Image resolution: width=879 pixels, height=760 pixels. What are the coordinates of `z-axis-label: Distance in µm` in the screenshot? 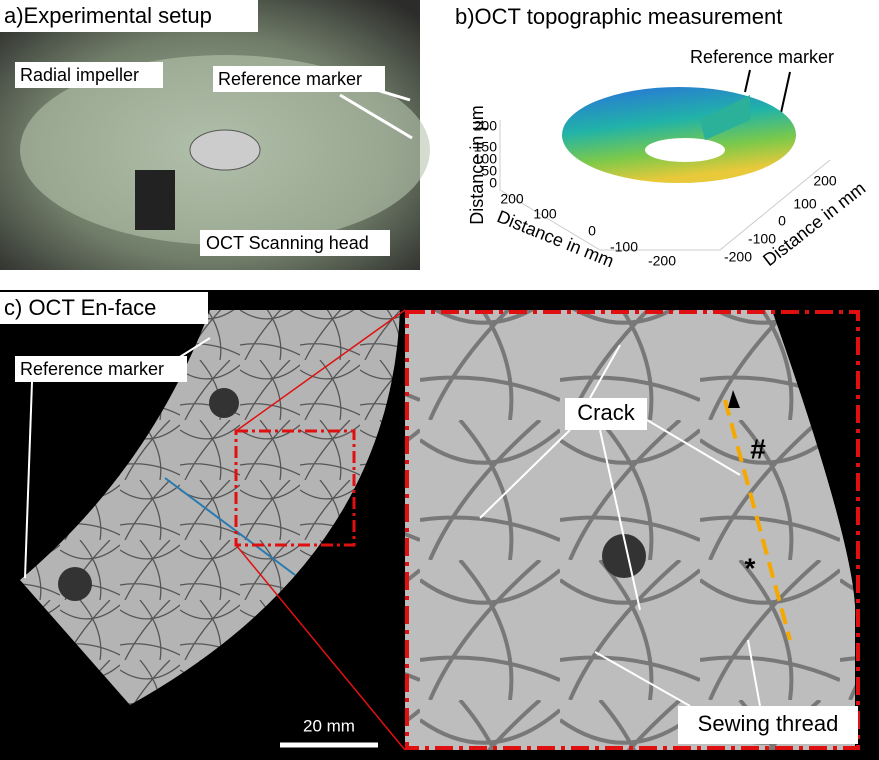 It's located at (477, 164).